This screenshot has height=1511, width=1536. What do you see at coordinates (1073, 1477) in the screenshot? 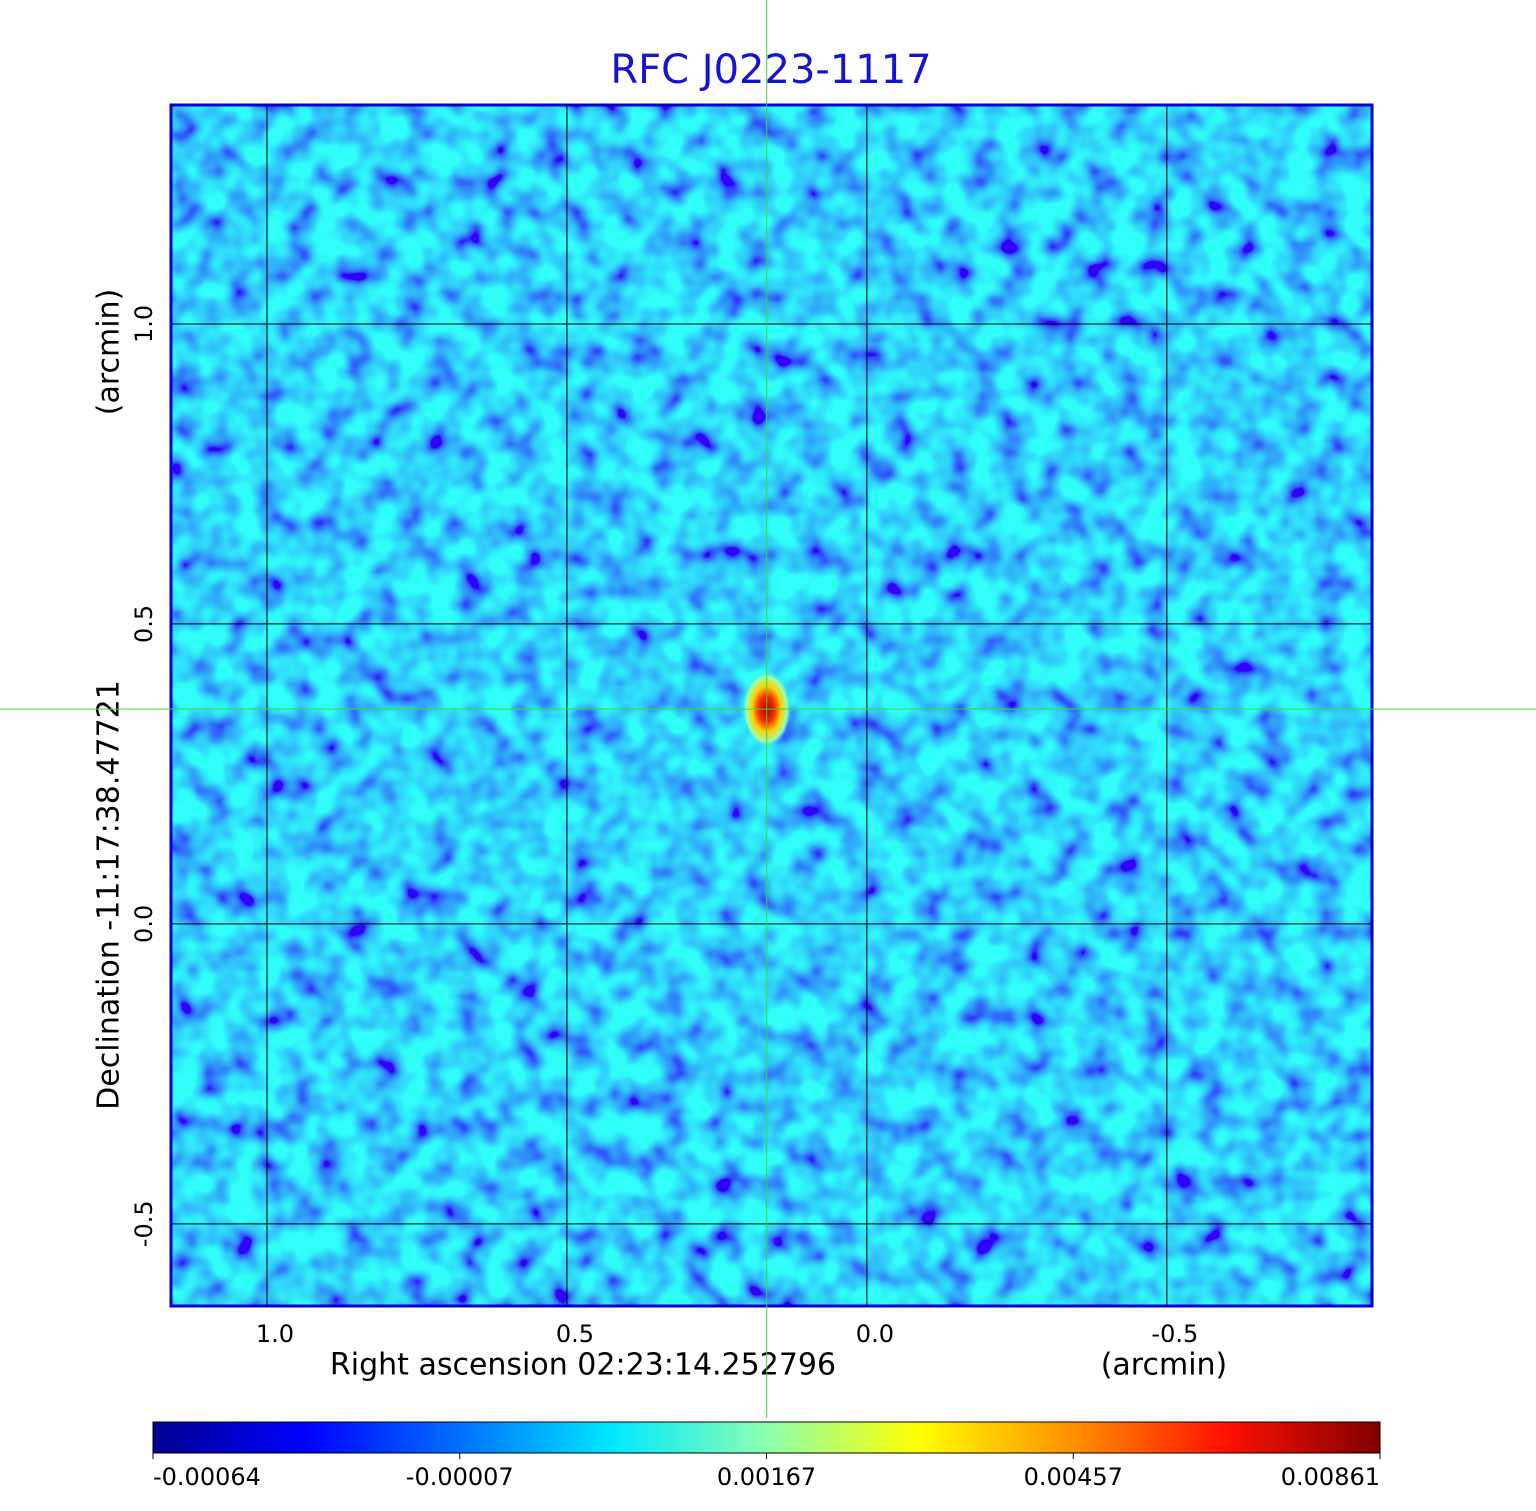
I see `colorbar-tick-label: 0.00457` at bounding box center [1073, 1477].